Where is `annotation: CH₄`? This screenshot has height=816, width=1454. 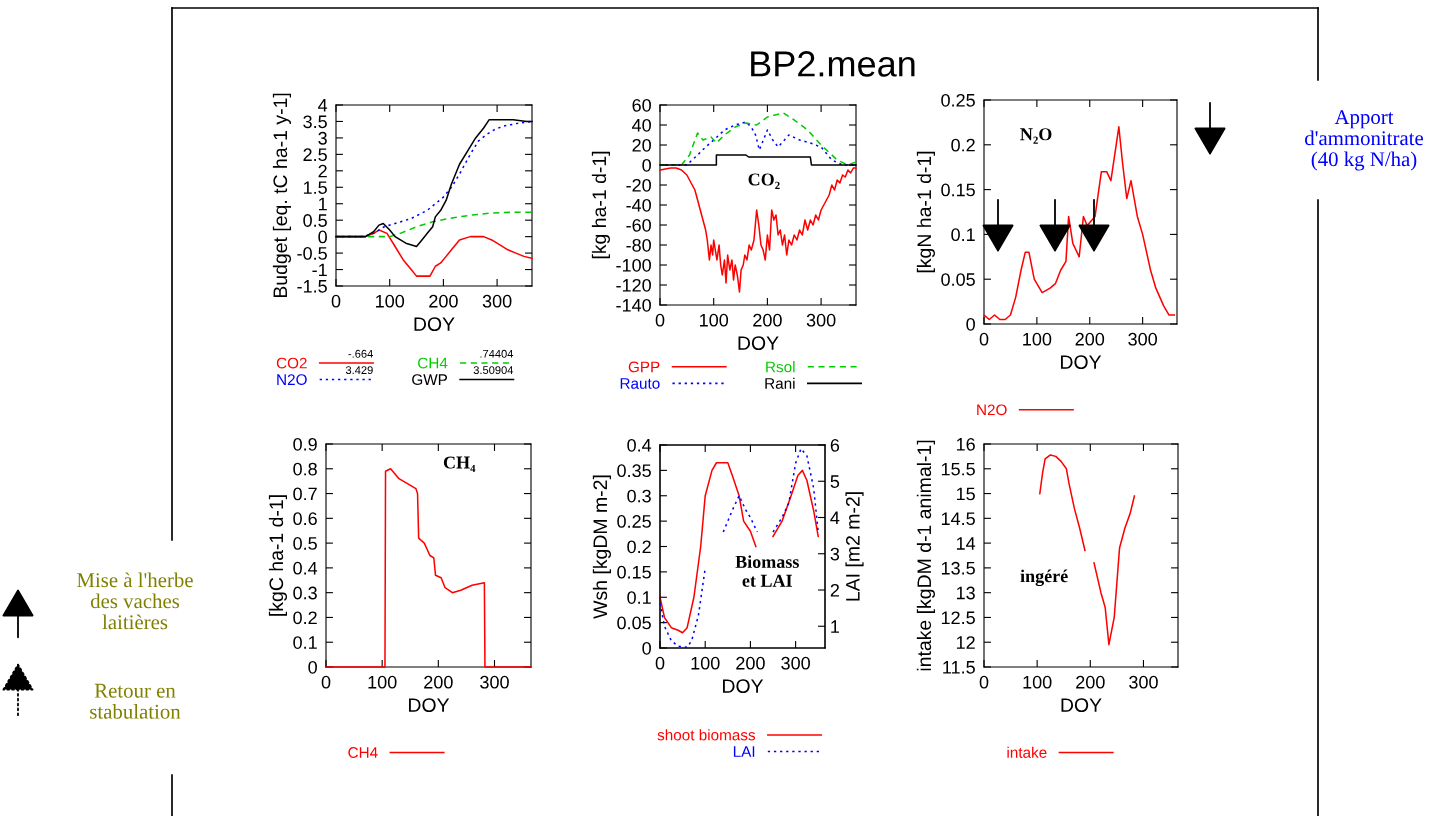
annotation: CH₄ is located at coordinates (459, 464).